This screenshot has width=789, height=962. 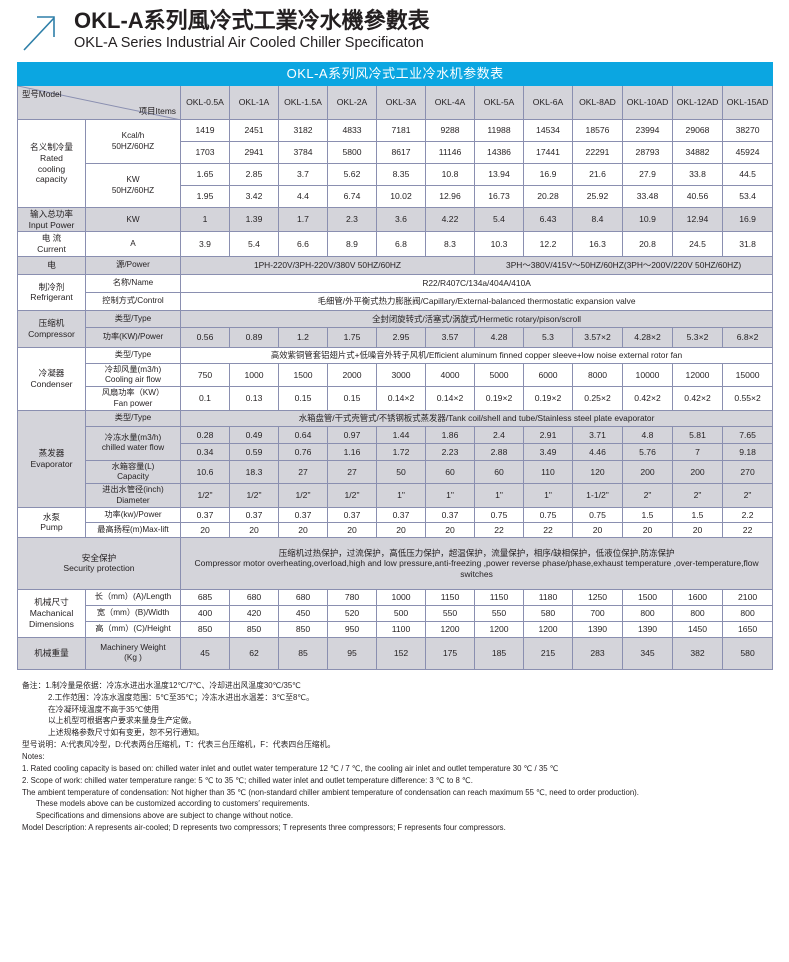 What do you see at coordinates (352, 398) in the screenshot?
I see `cell: 0.15` at bounding box center [352, 398].